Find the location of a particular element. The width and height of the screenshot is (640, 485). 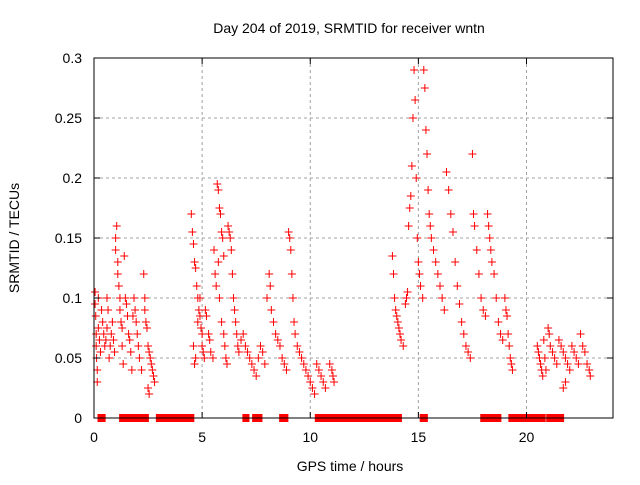

y-tick-label: 0.3 is located at coordinates (73, 58).